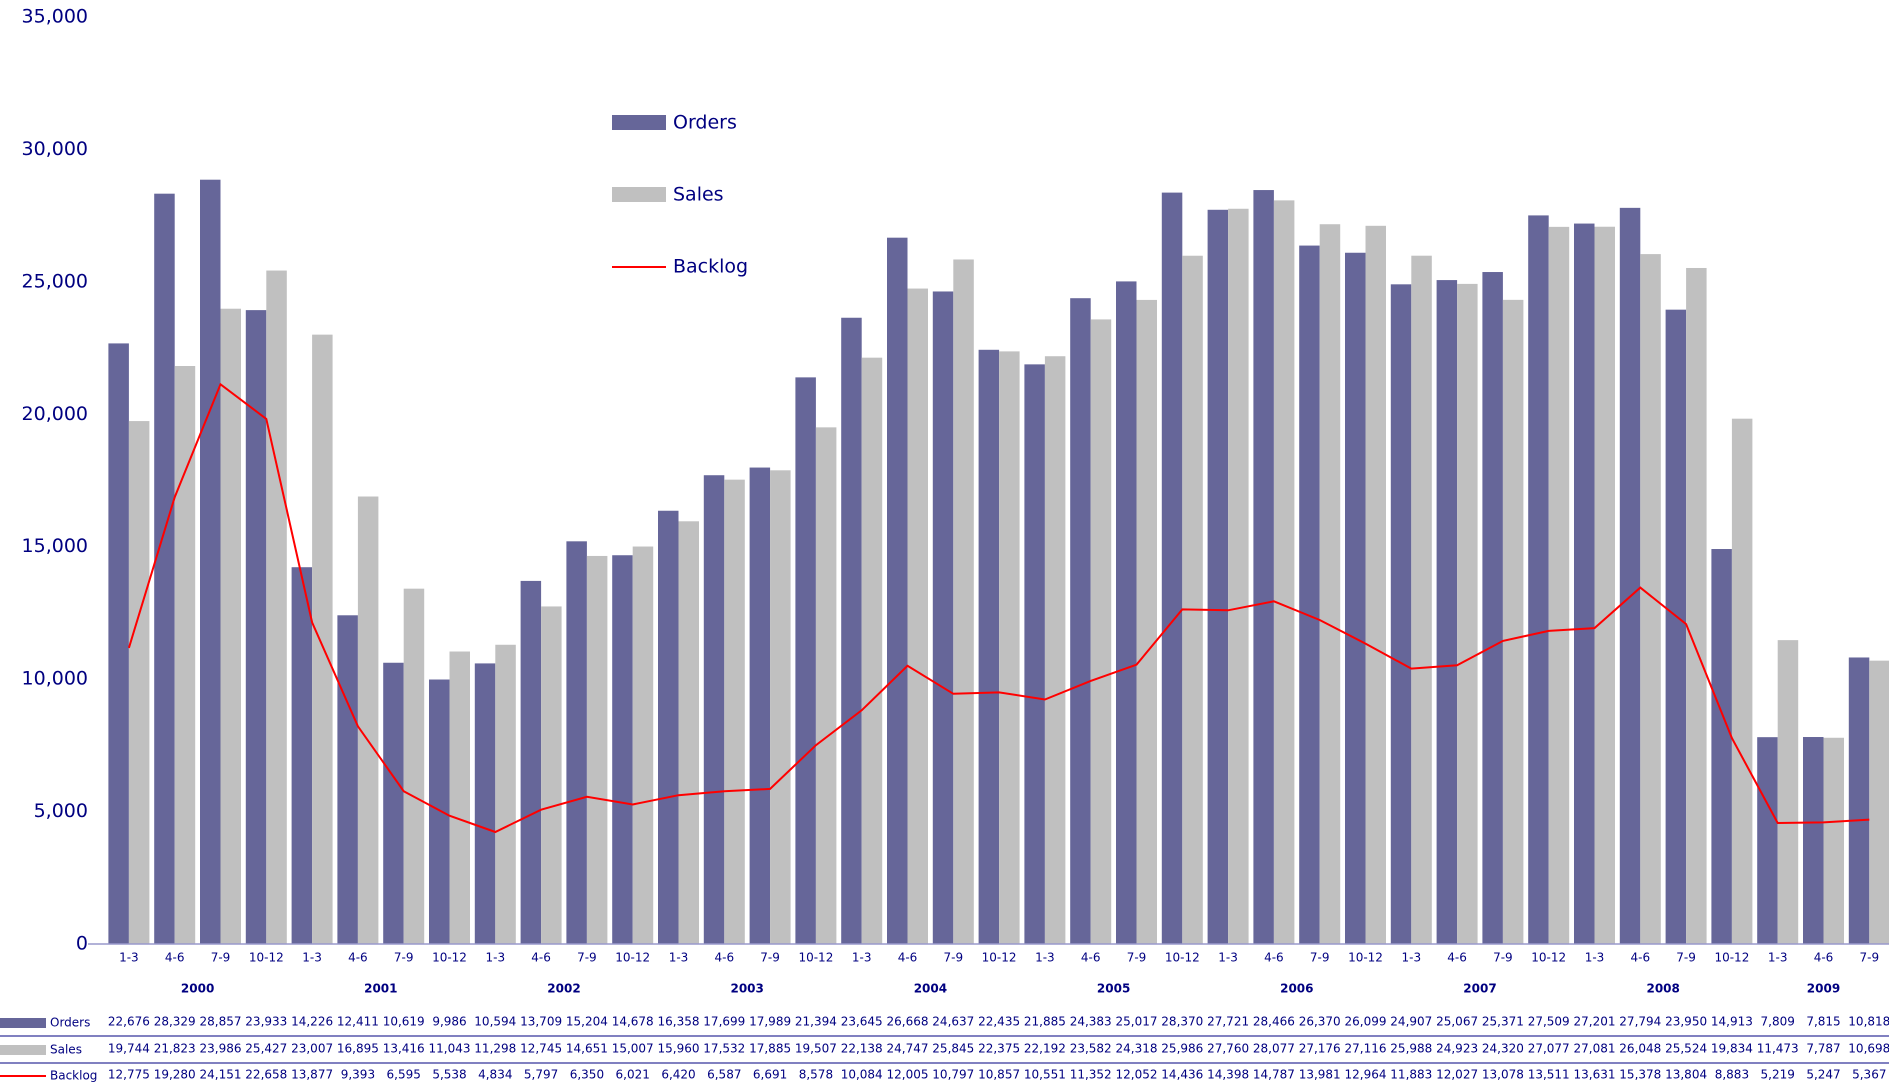 The height and width of the screenshot is (1085, 1889). What do you see at coordinates (449, 1022) in the screenshot?
I see `table-cell: 9,986` at bounding box center [449, 1022].